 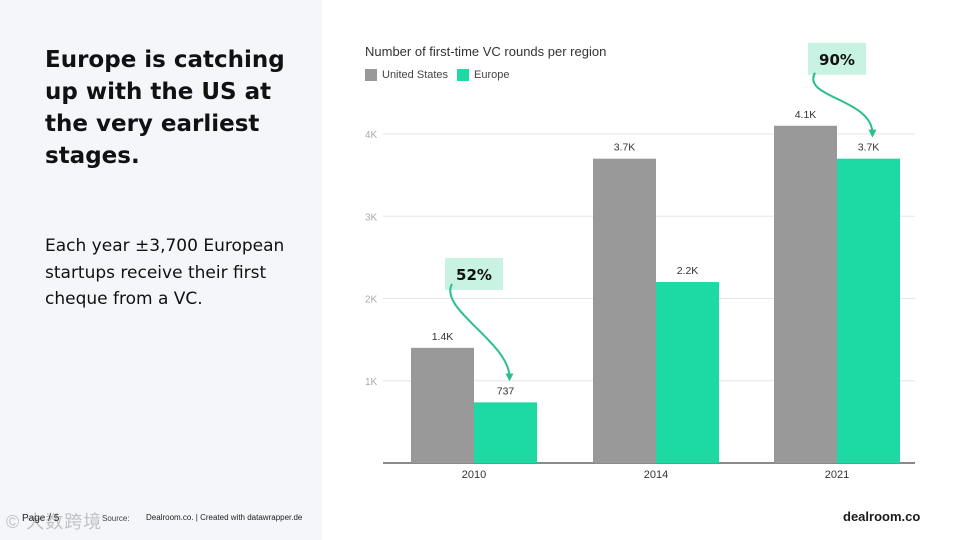 What do you see at coordinates (415, 75) in the screenshot?
I see `legend-label-us: United States` at bounding box center [415, 75].